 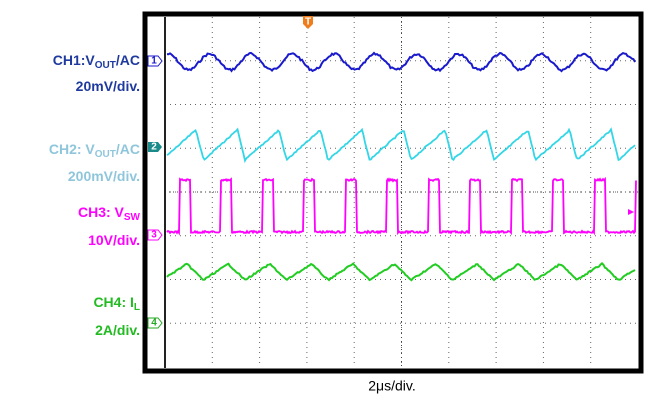 What do you see at coordinates (105, 154) in the screenshot?
I see `ch2-label-sub: OUT` at bounding box center [105, 154].